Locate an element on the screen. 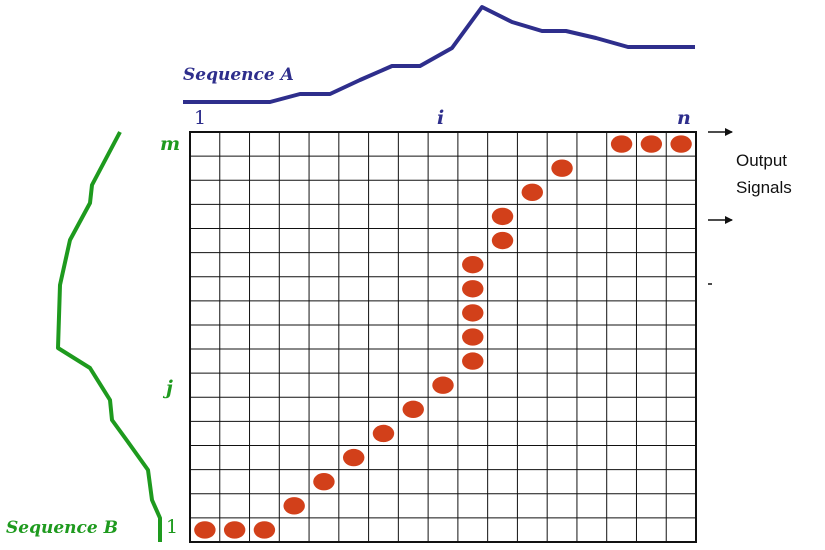  output-label-line2: Signals is located at coordinates (764, 187).